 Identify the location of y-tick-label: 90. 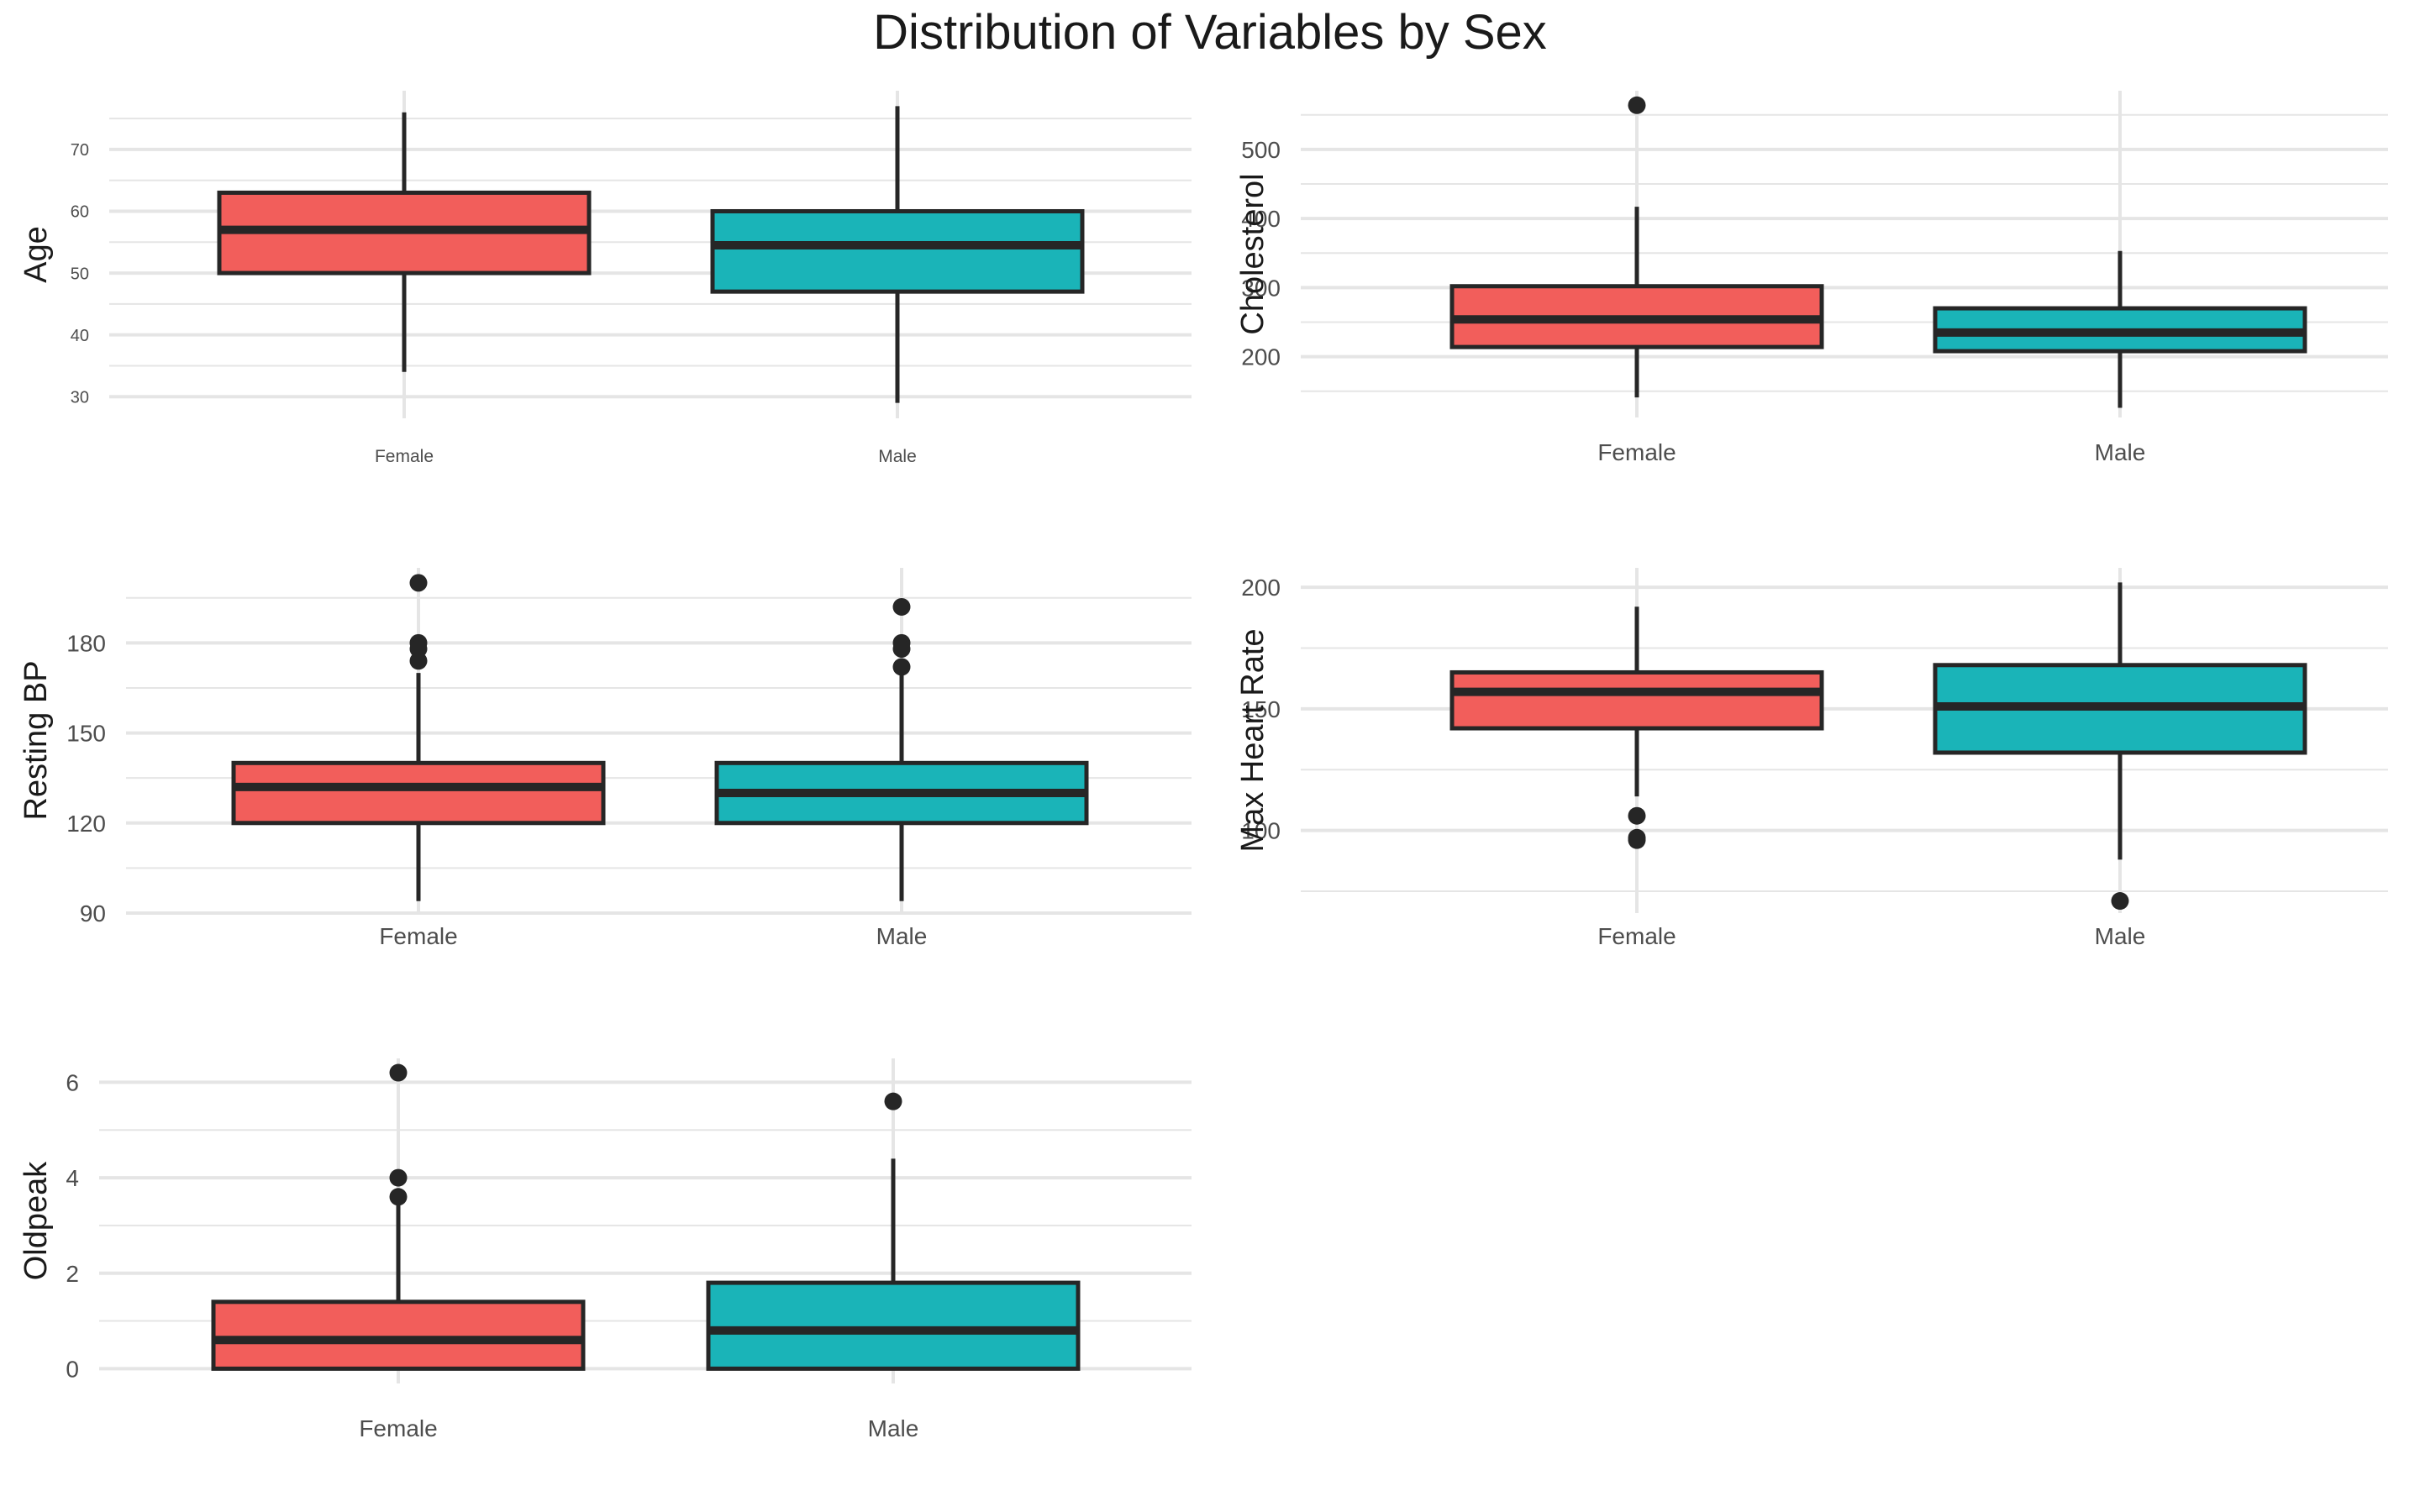
(93, 913).